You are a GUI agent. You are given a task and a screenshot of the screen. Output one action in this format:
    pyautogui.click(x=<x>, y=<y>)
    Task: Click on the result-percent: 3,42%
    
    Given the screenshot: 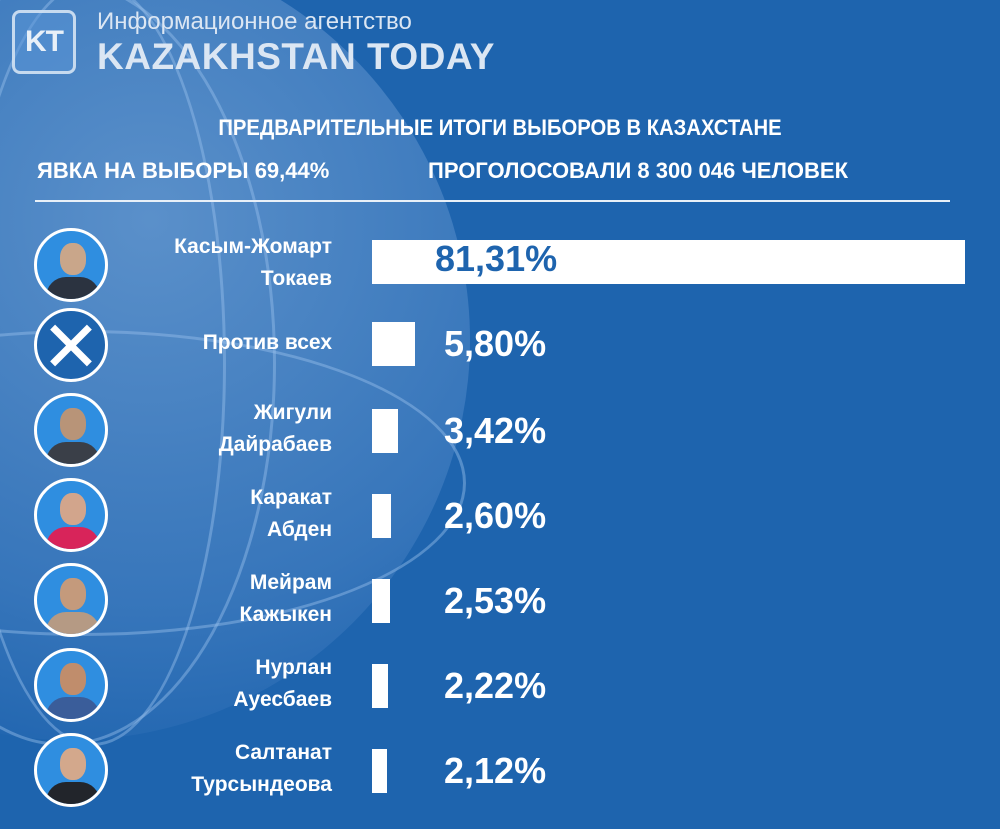 What is the action you would take?
    pyautogui.click(x=495, y=430)
    